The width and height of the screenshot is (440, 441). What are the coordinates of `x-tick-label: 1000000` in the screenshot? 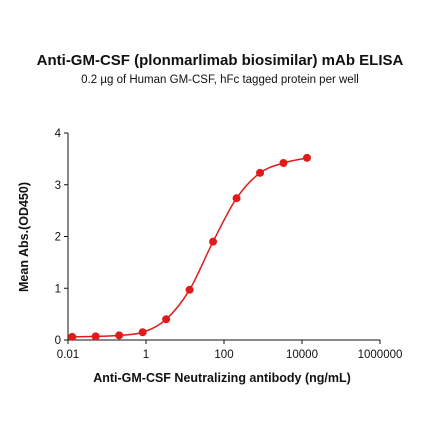 It's located at (380, 355).